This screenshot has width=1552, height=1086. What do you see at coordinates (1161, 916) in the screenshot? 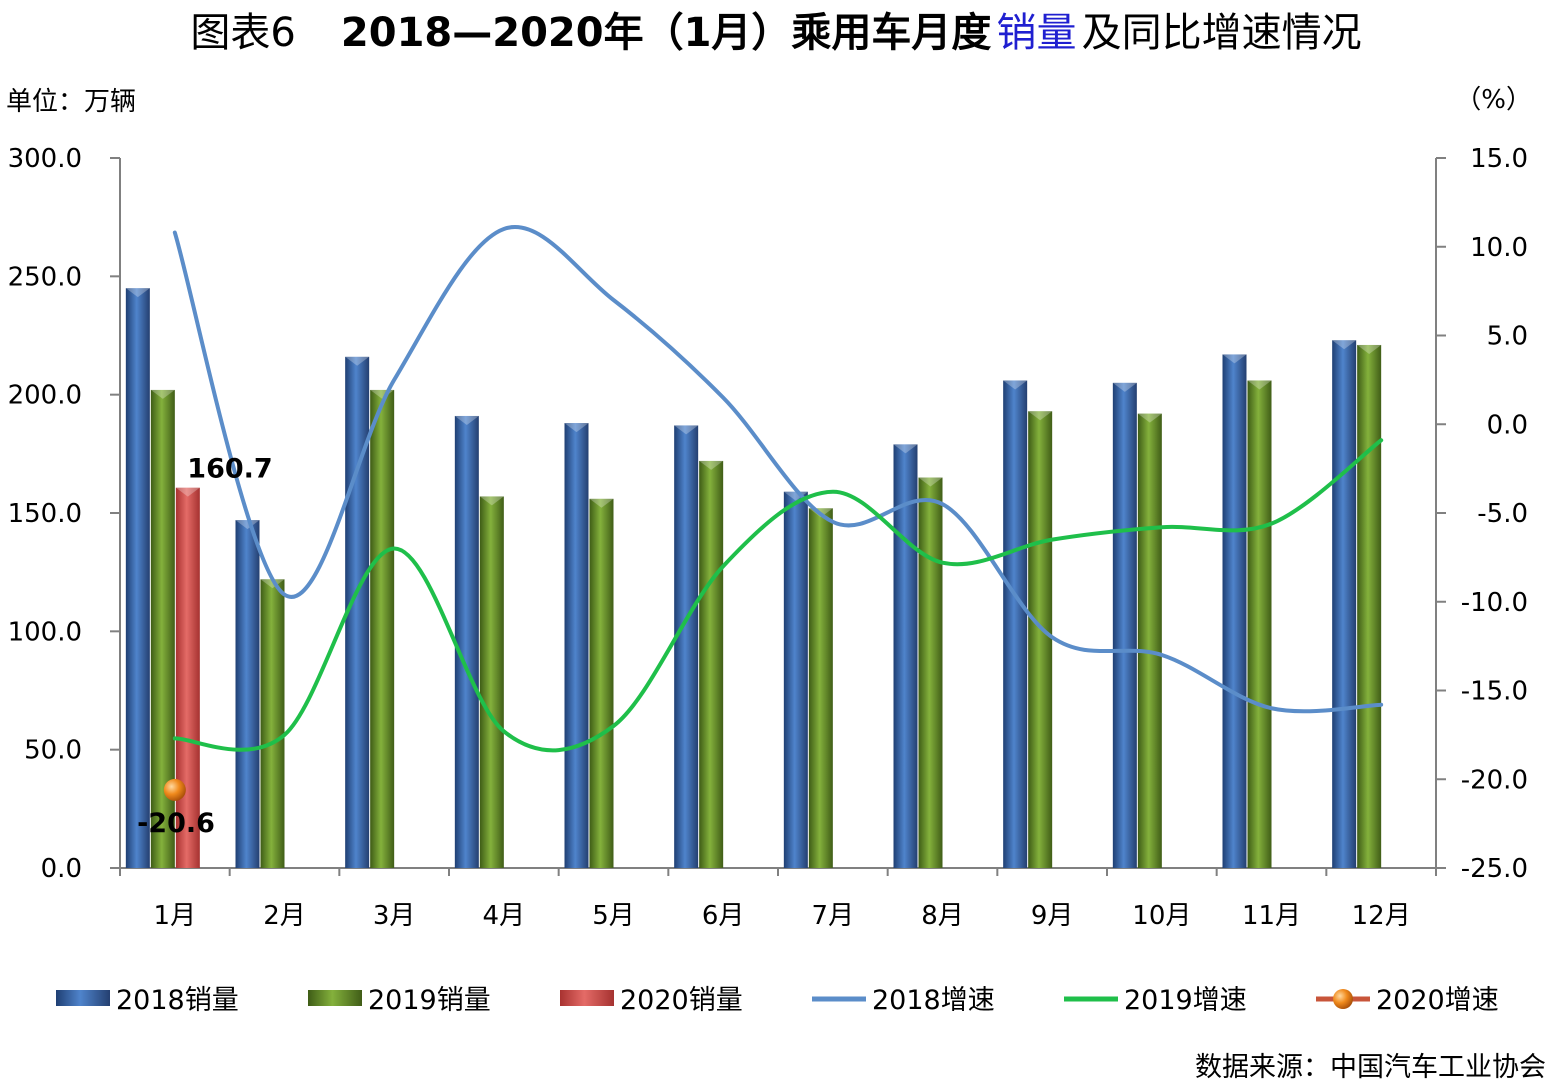
I see `x-tick-label: 10月` at bounding box center [1161, 916].